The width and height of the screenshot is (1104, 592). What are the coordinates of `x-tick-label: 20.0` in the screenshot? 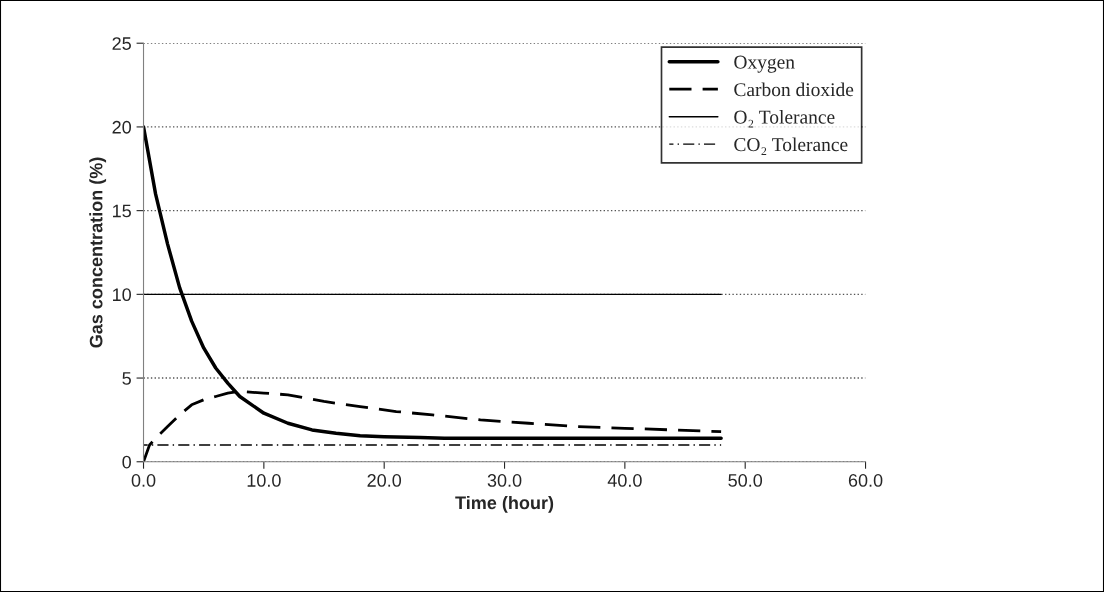 It's located at (384, 480).